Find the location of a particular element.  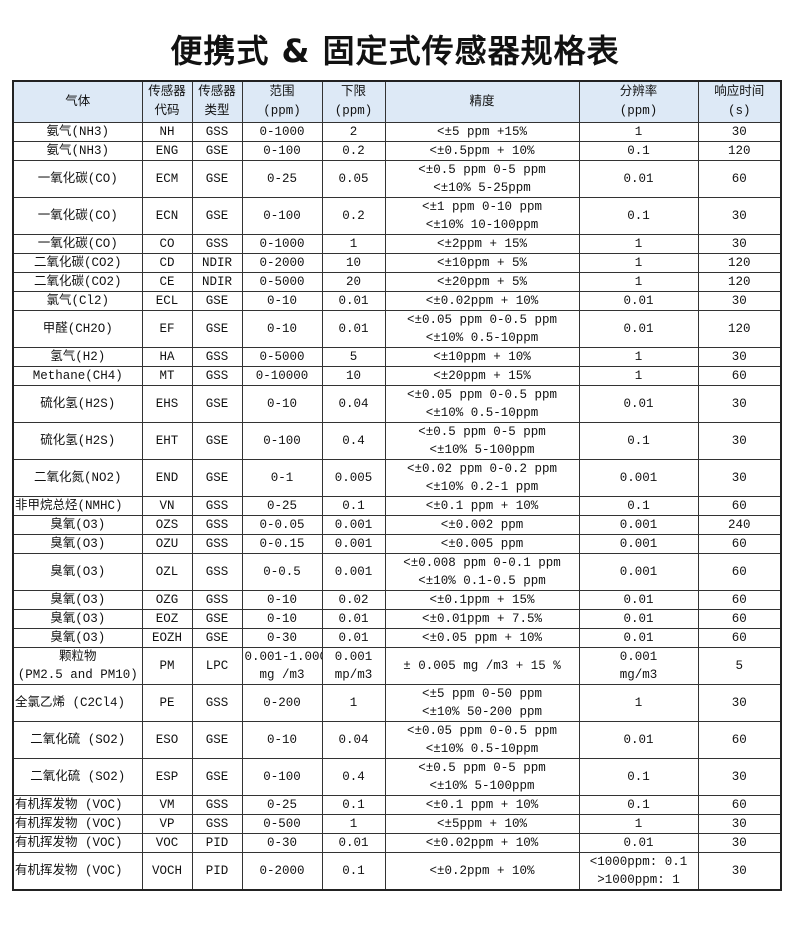

cell-gas: 臭氧(O3) is located at coordinates (77, 619).